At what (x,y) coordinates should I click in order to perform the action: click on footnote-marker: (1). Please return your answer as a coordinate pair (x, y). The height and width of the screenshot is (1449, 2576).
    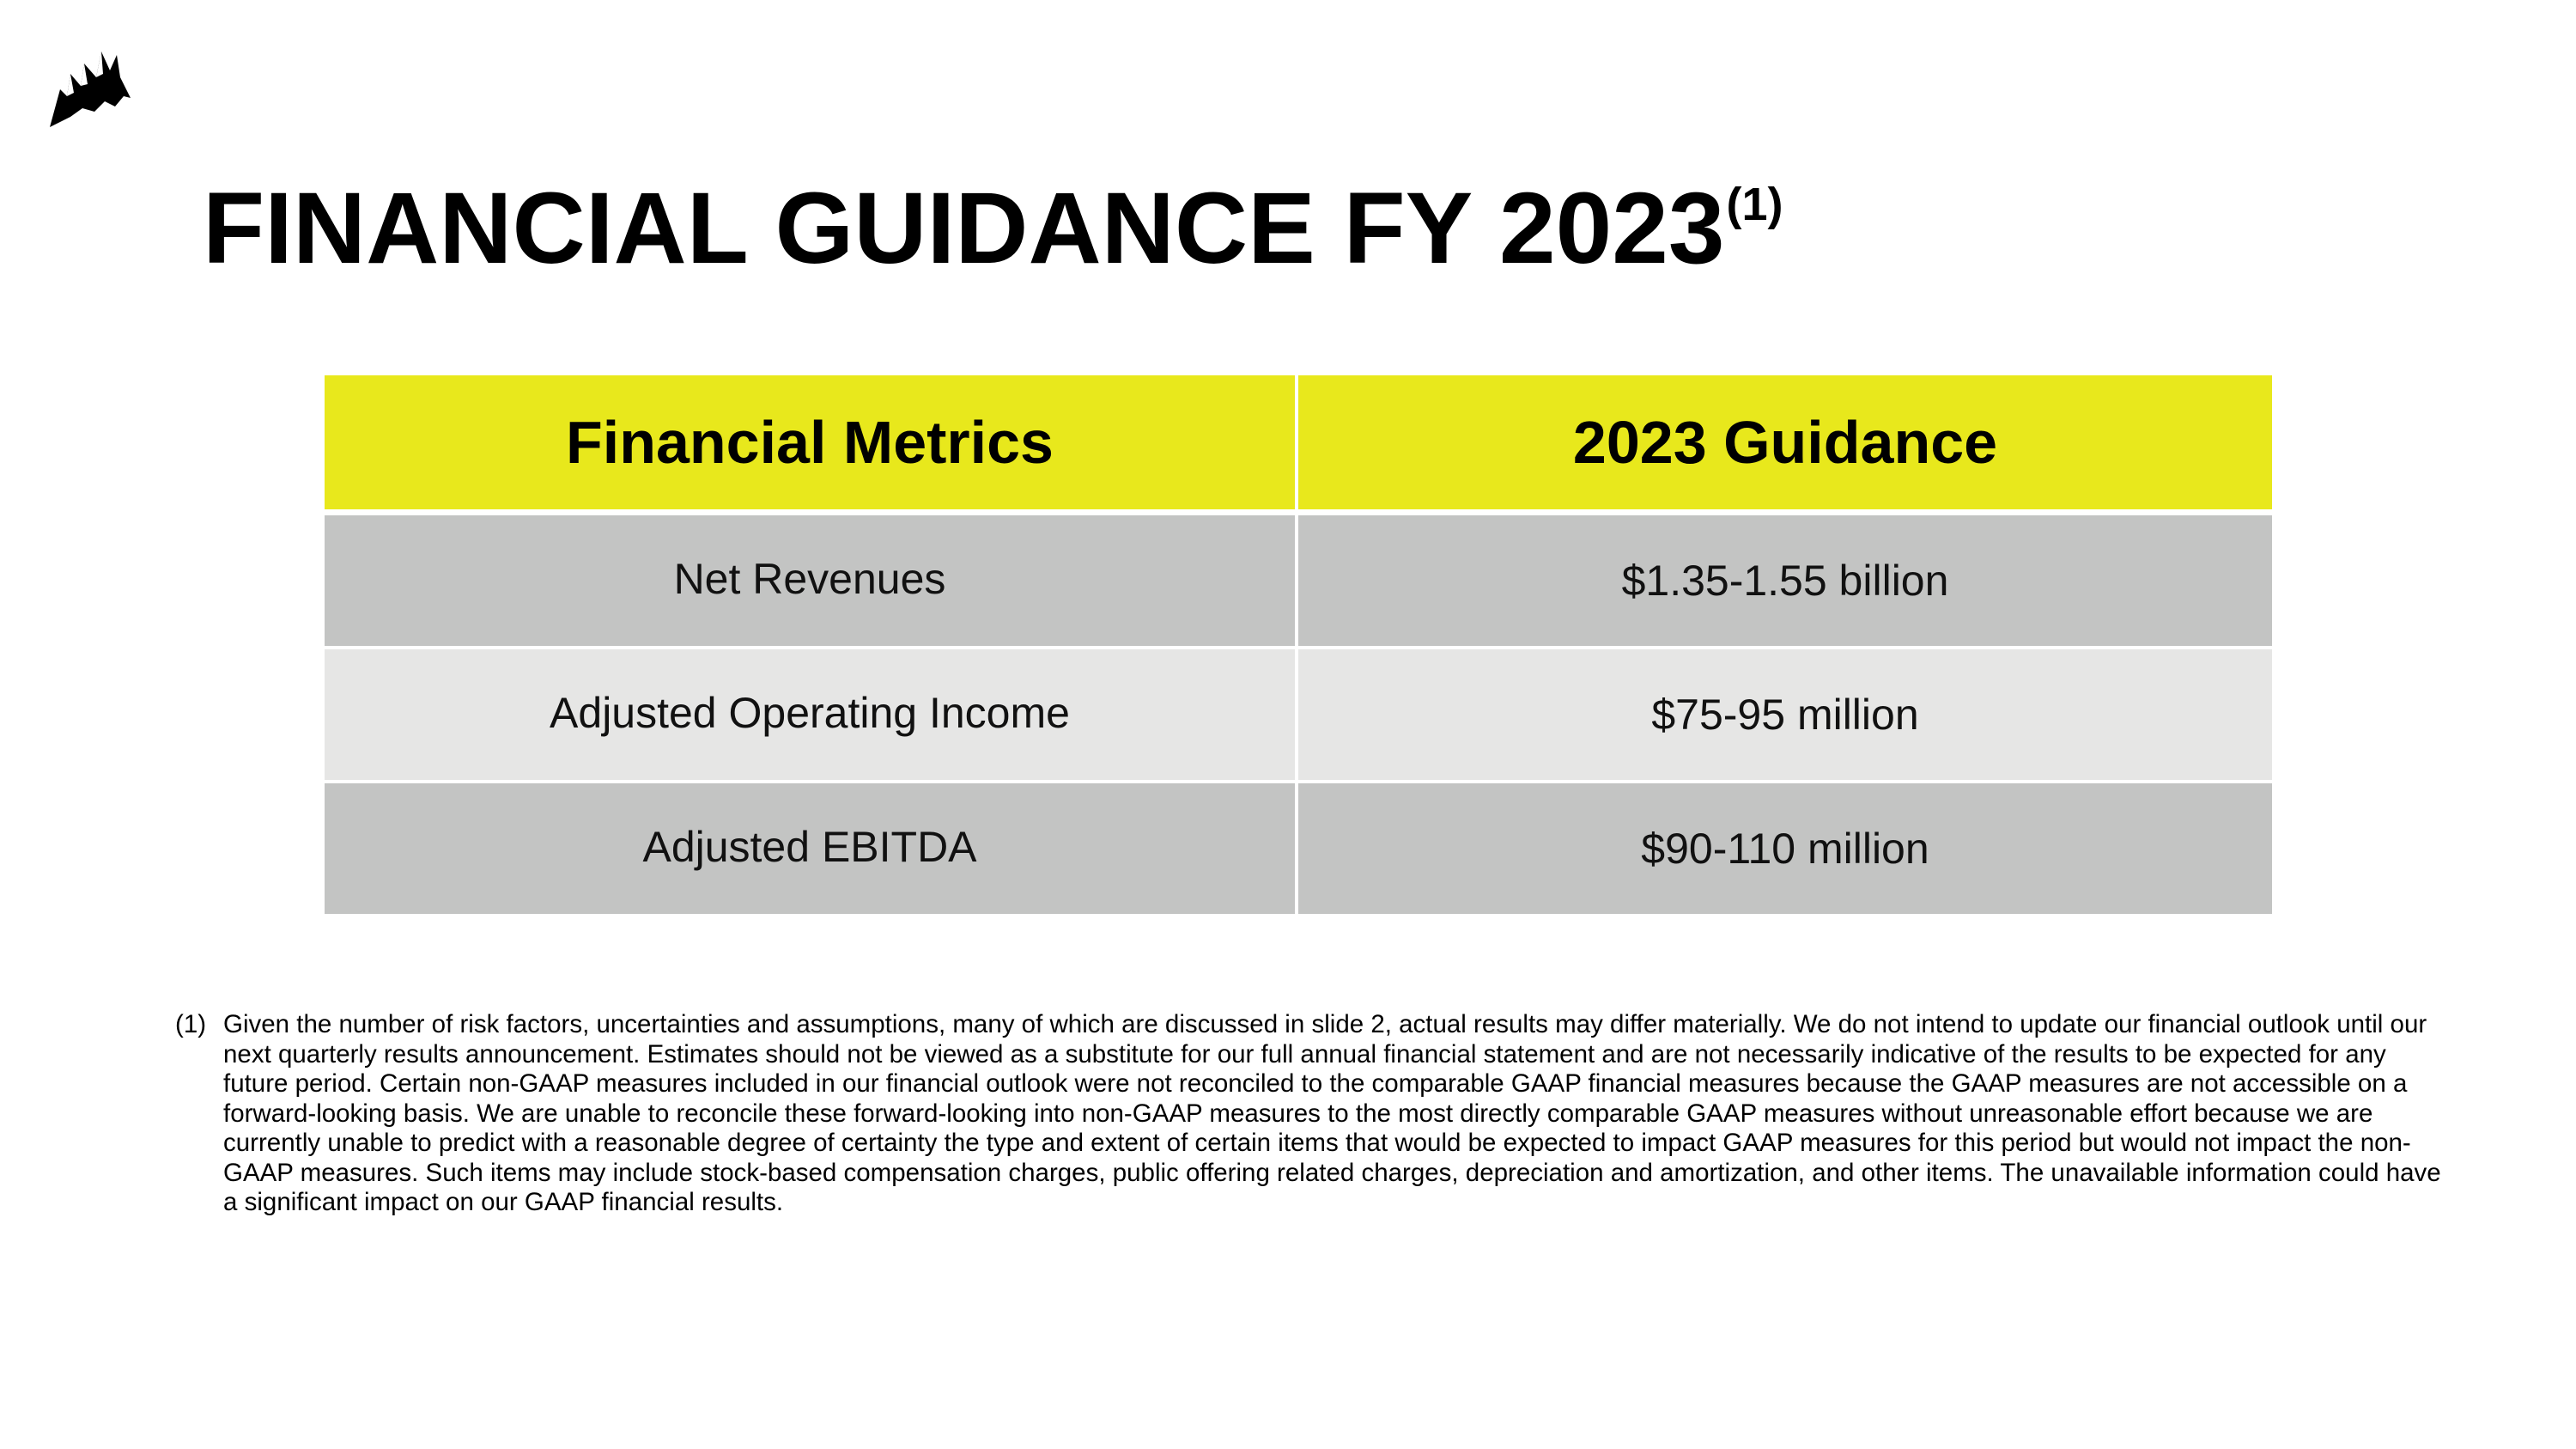
    Looking at the image, I should click on (191, 1024).